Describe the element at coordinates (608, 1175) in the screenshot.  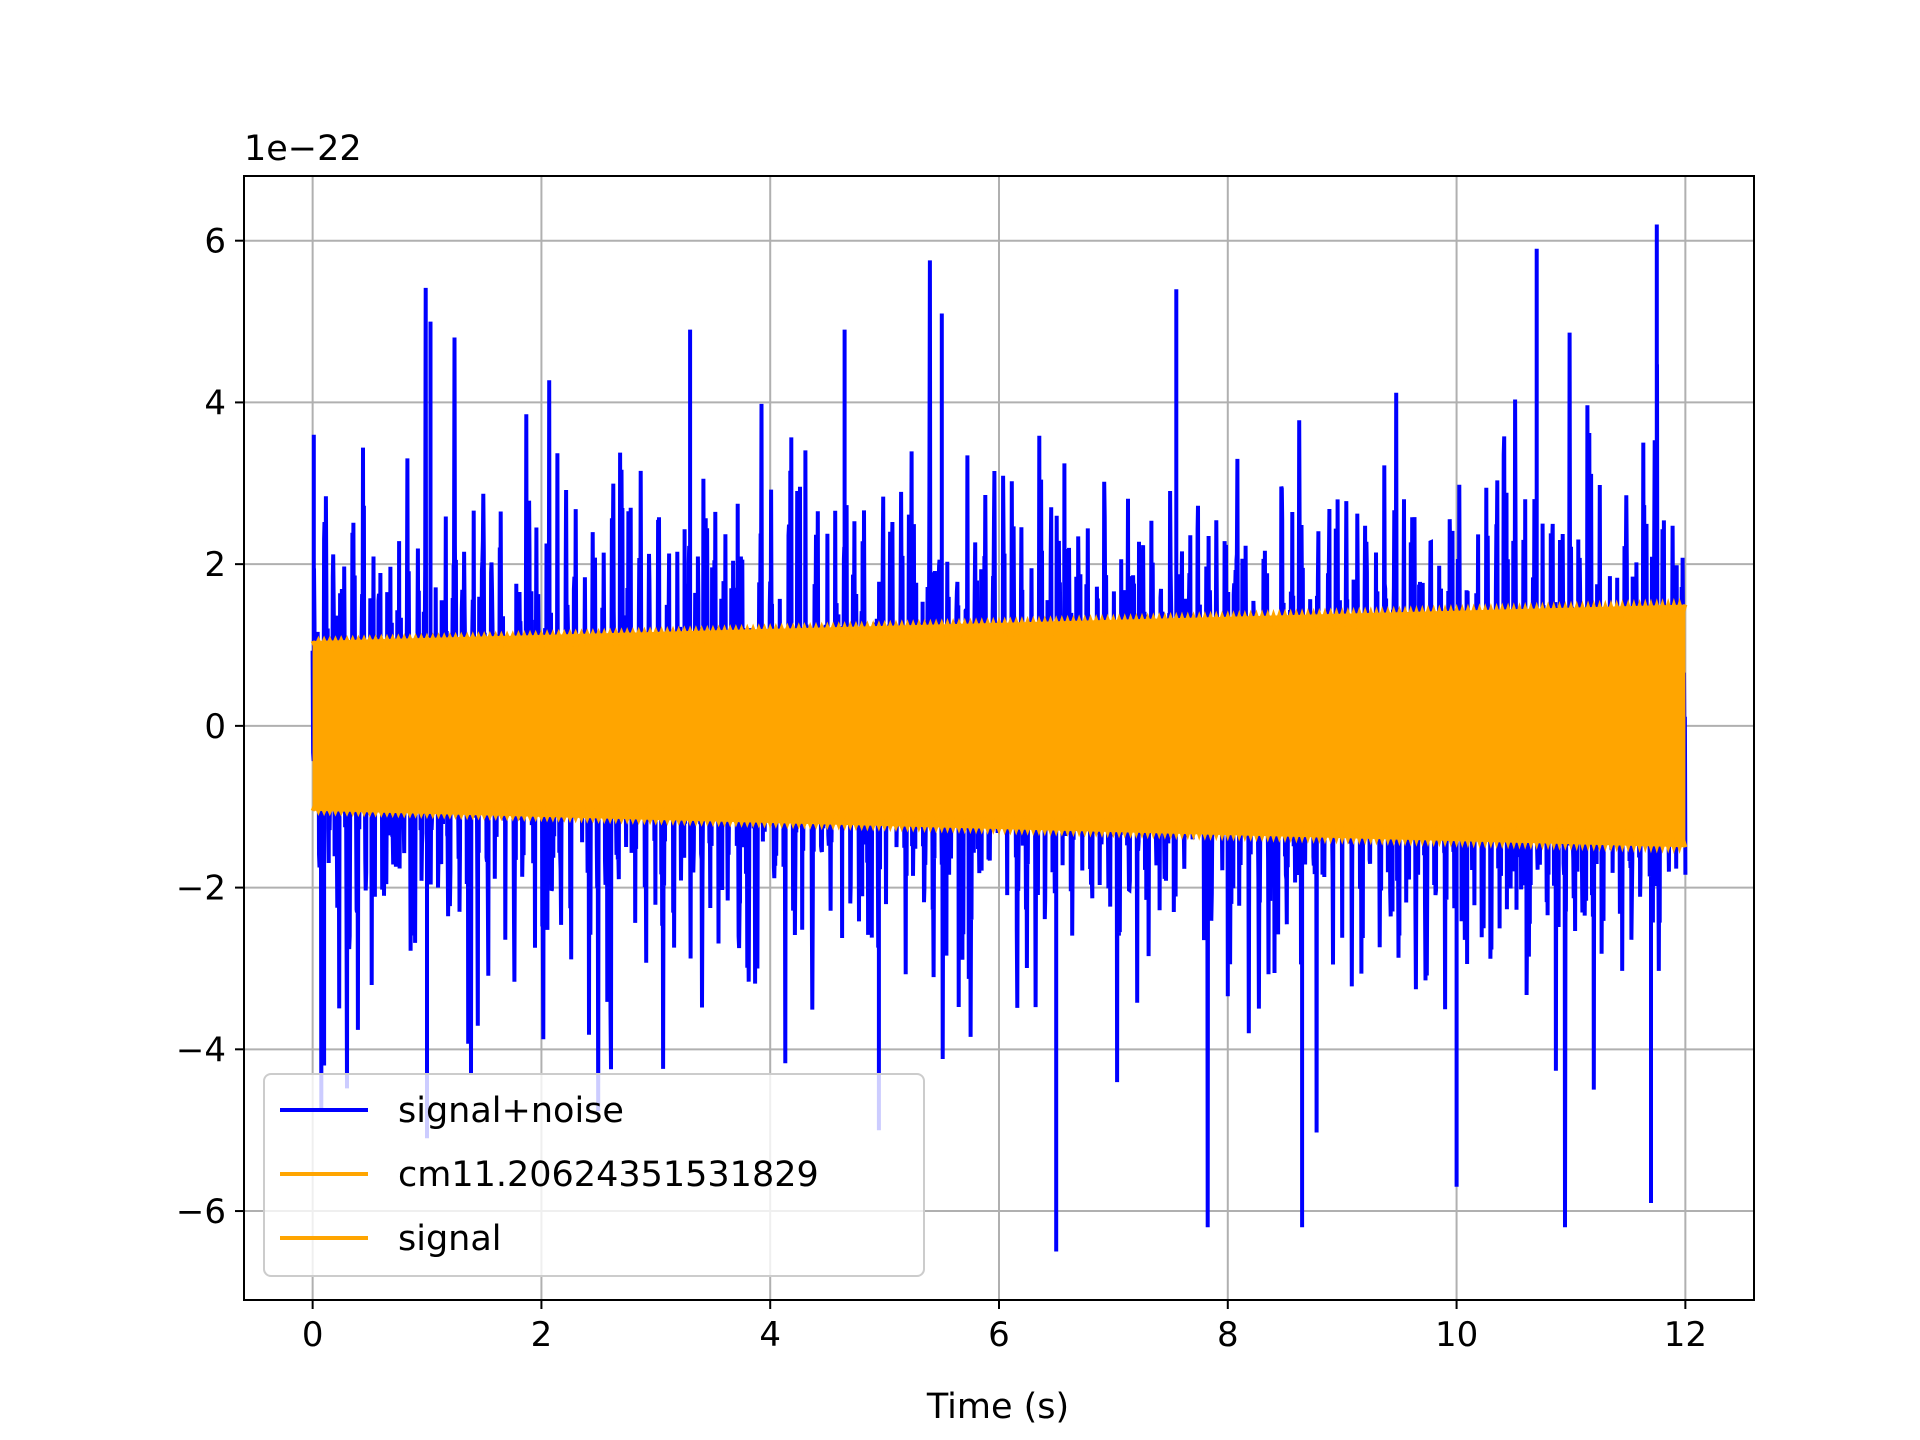
I see `legend-label-cm: cm11.20624351531829` at that location.